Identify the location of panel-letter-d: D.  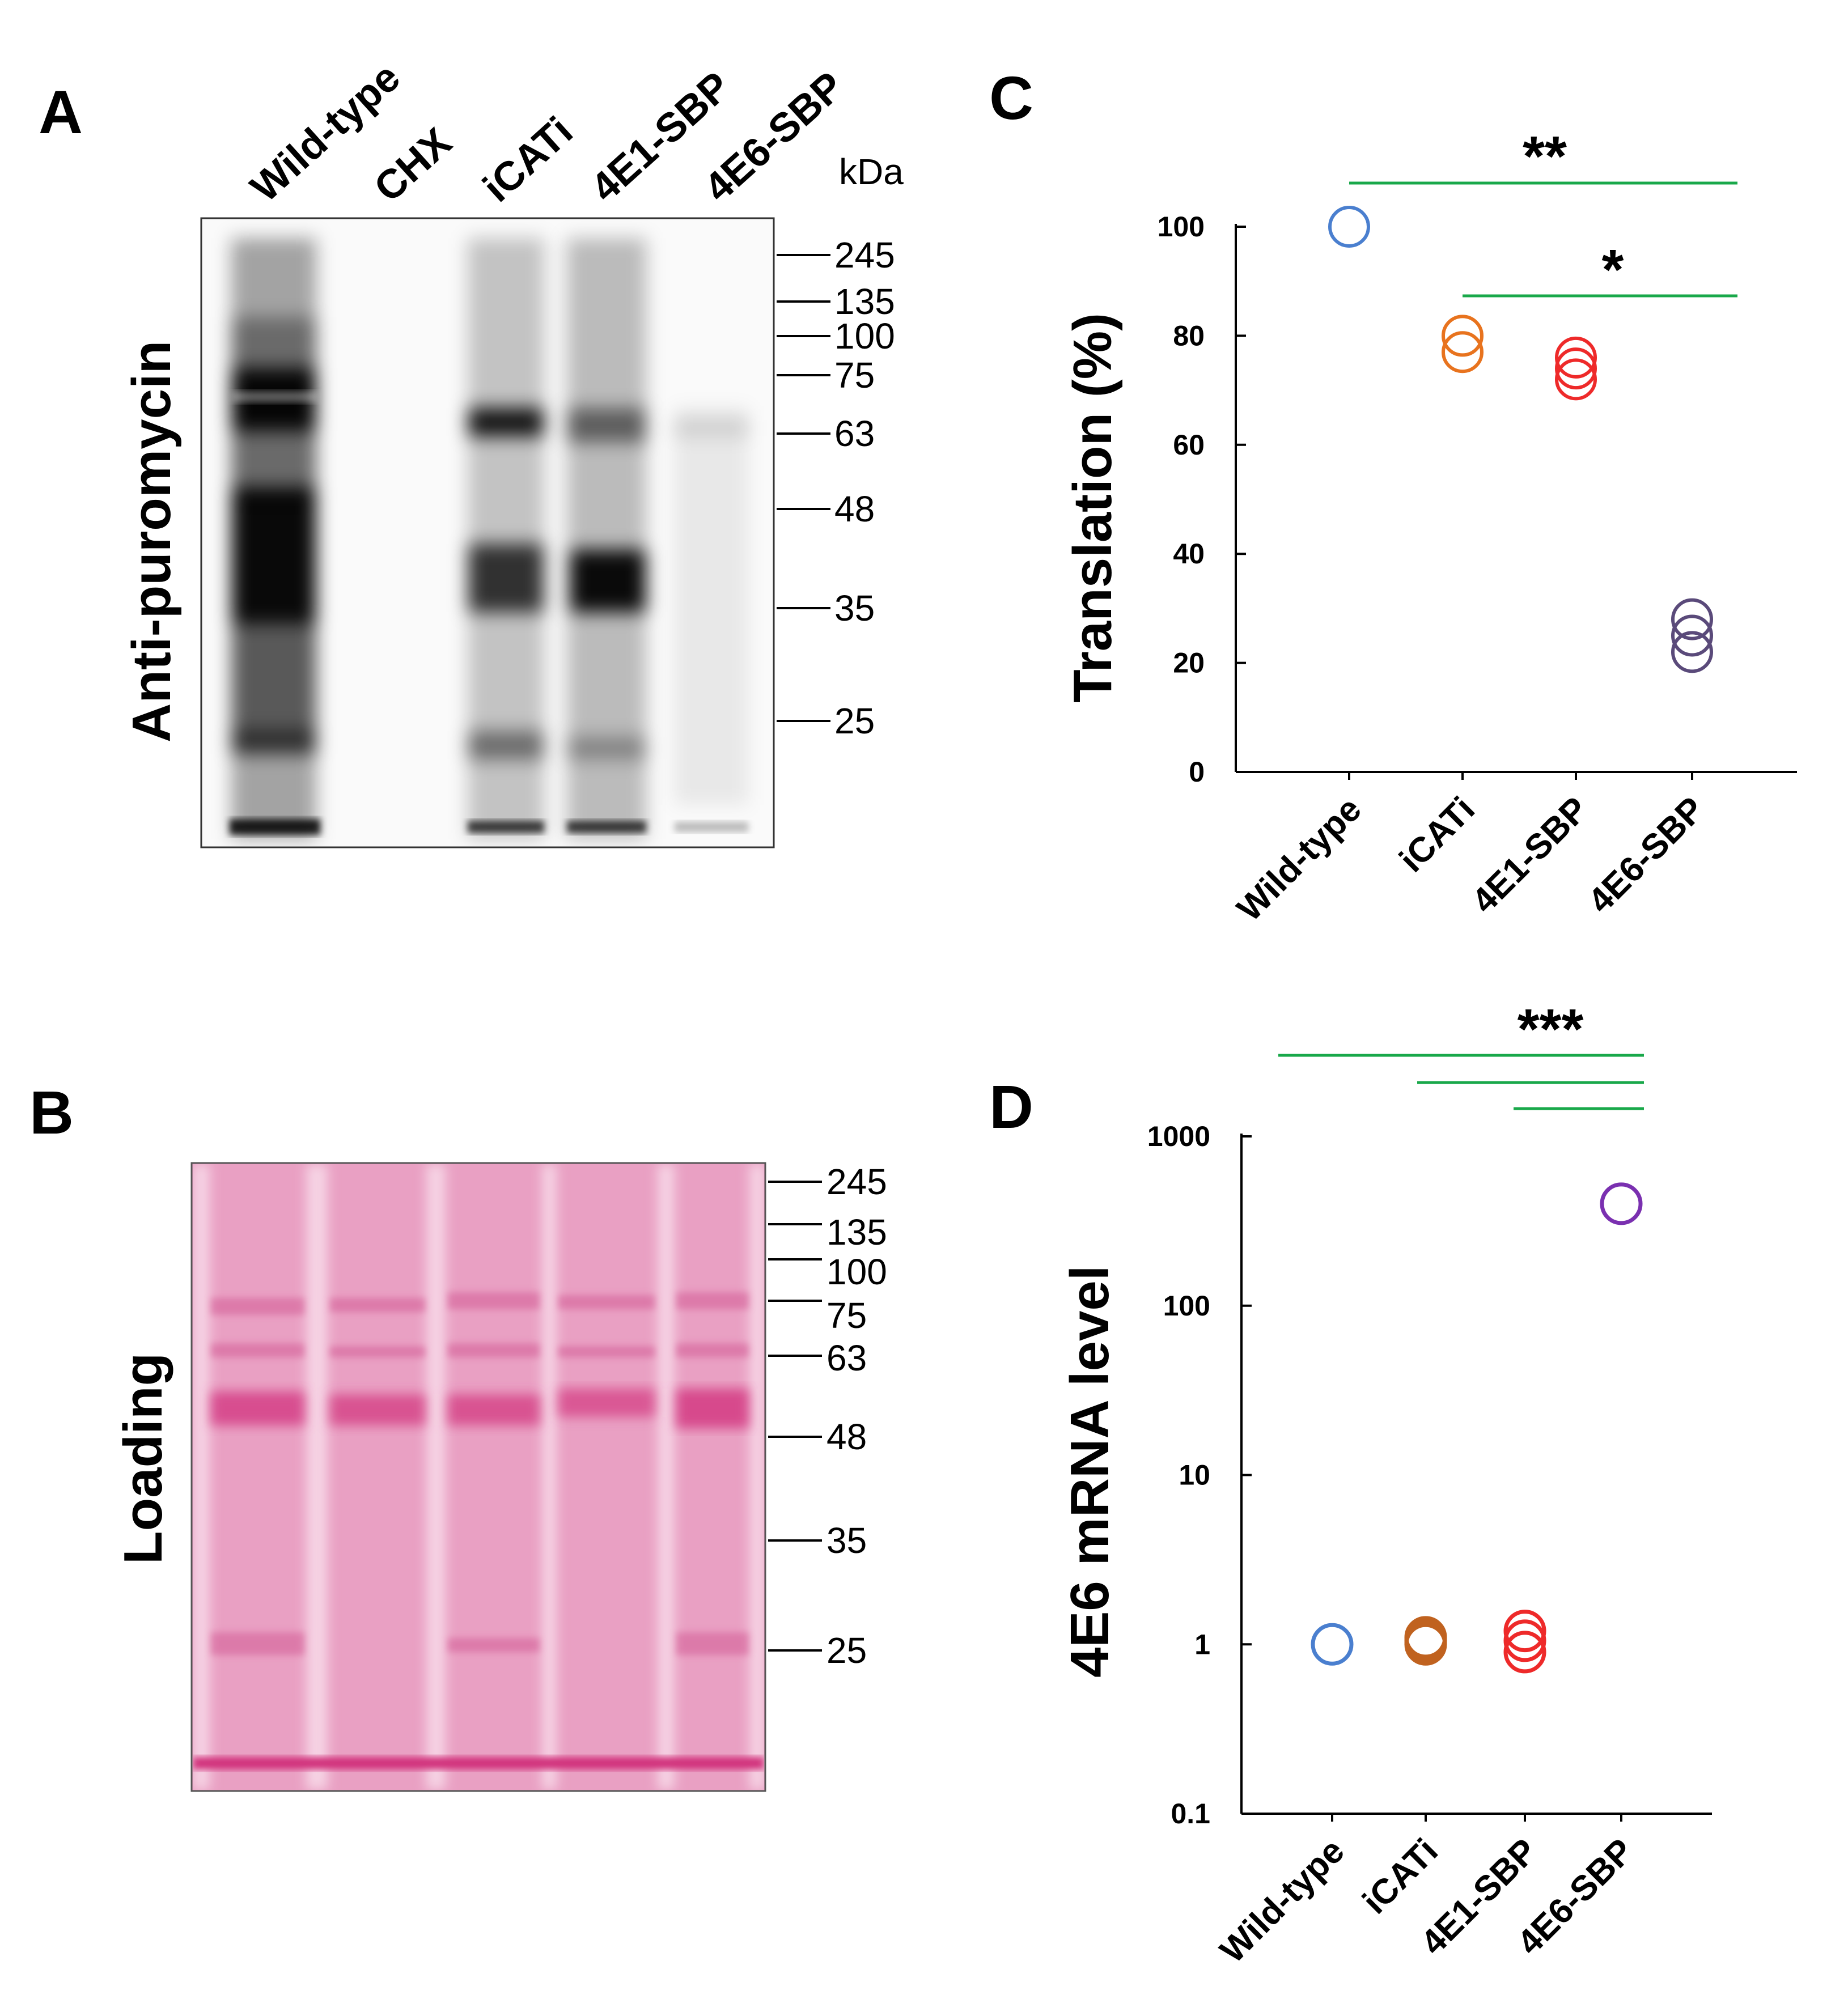
(1011, 1106).